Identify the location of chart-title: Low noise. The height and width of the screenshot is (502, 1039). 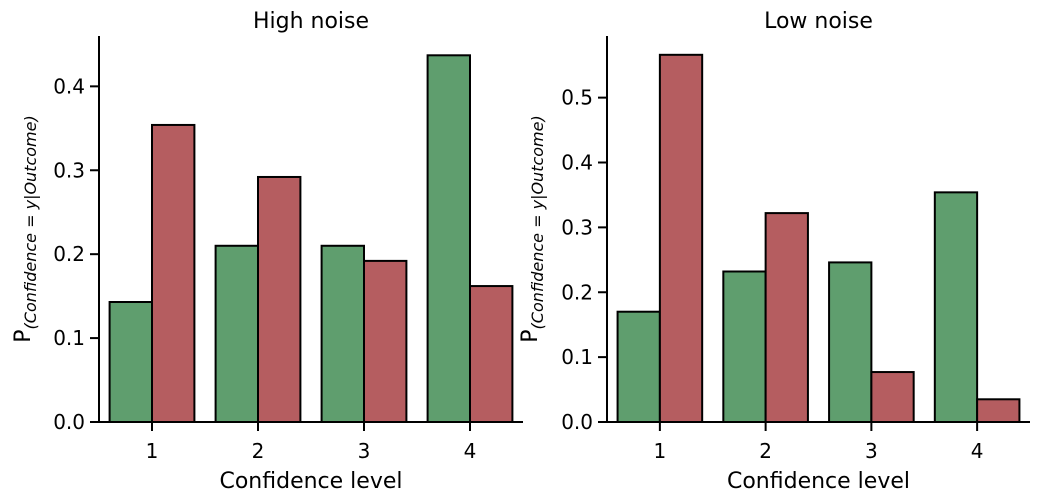
(818, 21).